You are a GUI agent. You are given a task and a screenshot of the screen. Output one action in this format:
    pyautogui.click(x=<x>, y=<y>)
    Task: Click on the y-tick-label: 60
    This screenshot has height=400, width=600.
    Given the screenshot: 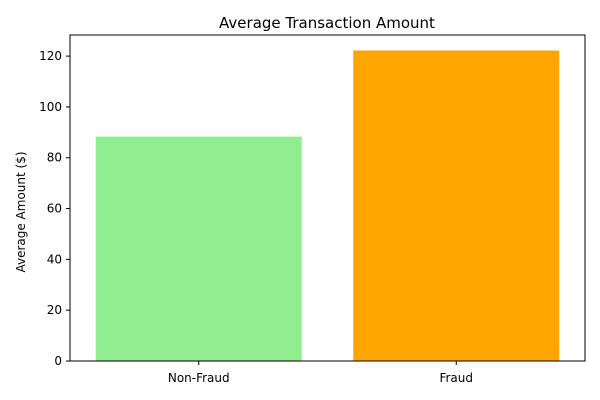 What is the action you would take?
    pyautogui.click(x=54, y=209)
    